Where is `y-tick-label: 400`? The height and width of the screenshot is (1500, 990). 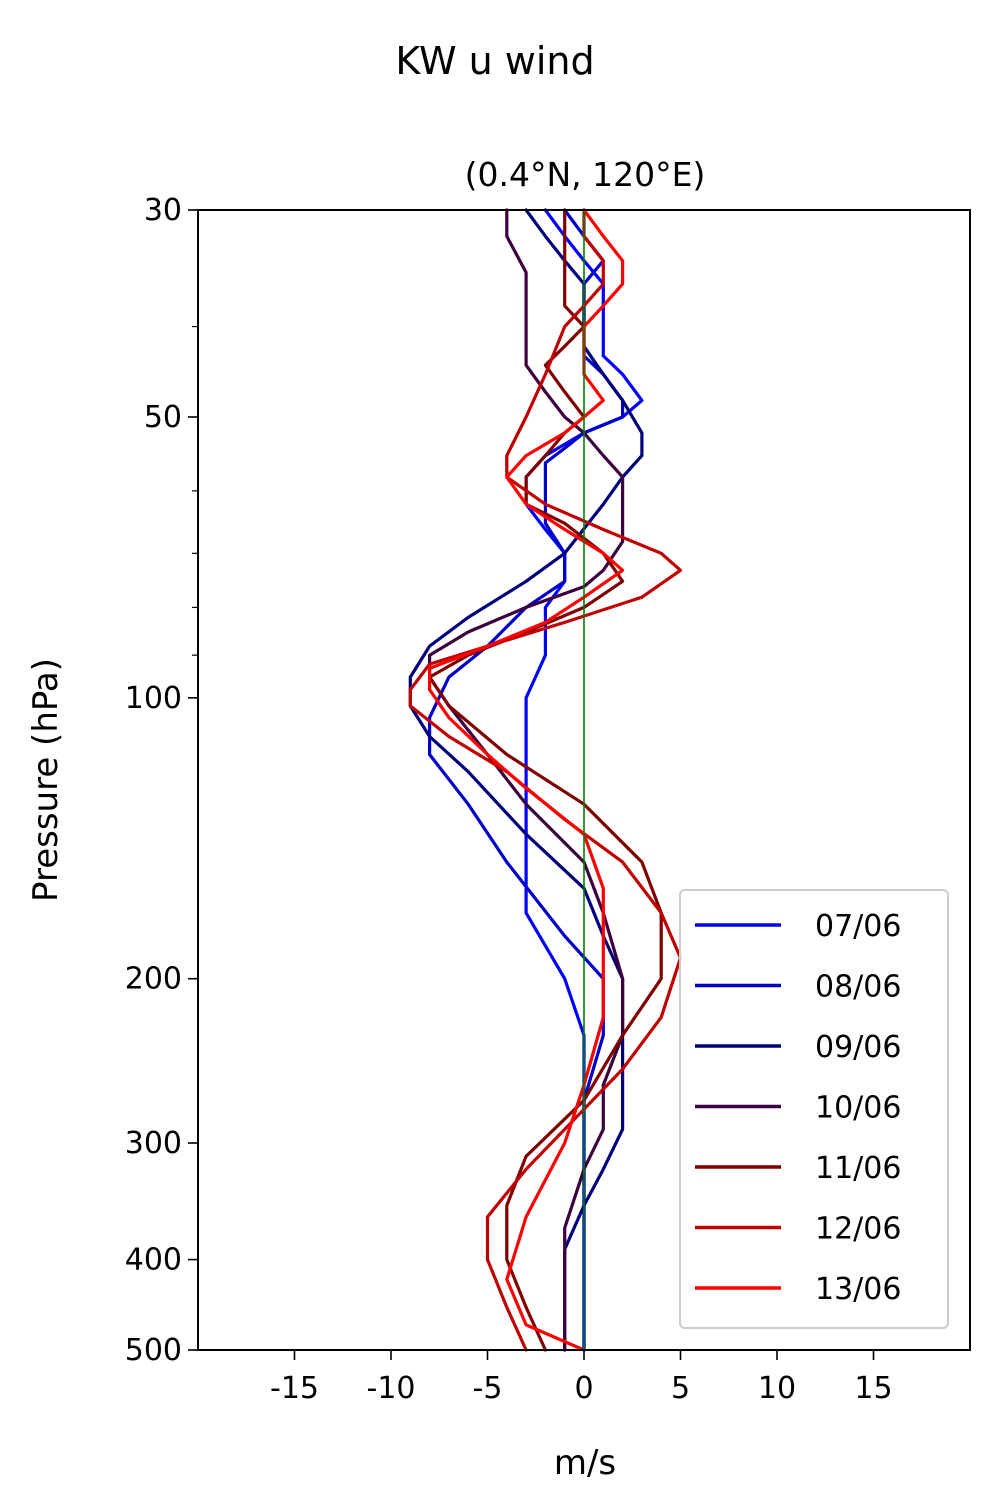
y-tick-label: 400 is located at coordinates (153, 1260).